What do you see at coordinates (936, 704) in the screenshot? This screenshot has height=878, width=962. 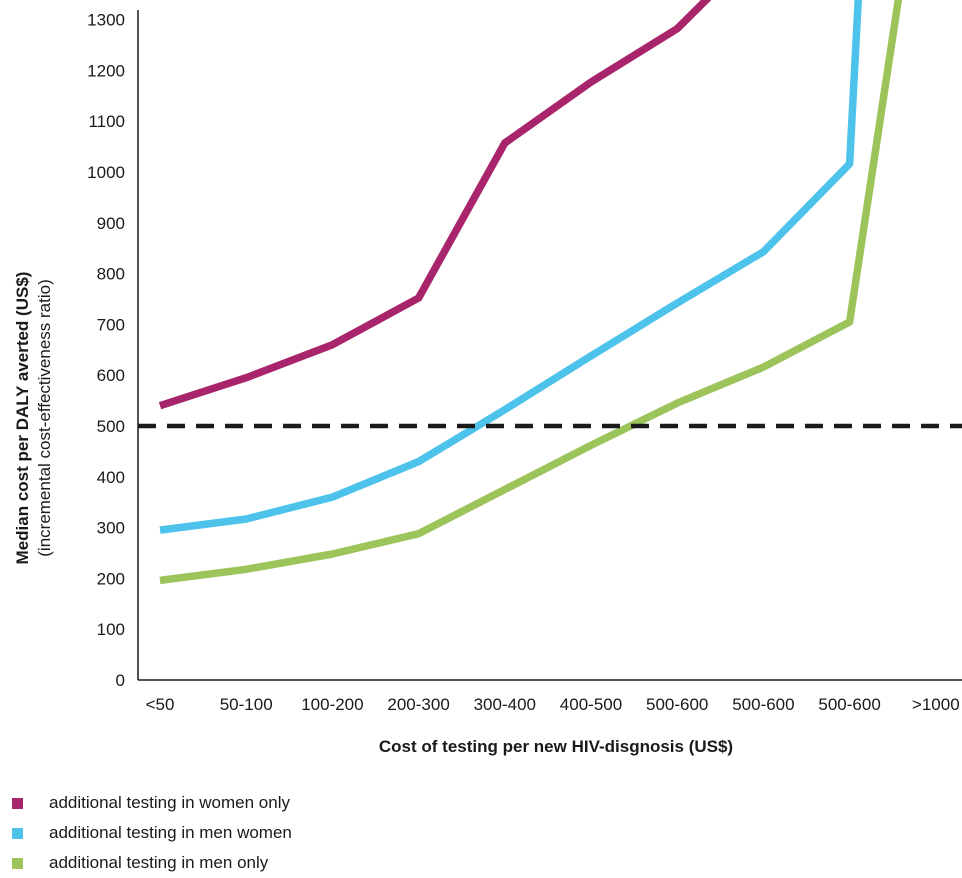 I see `x-tick-label: >1000` at bounding box center [936, 704].